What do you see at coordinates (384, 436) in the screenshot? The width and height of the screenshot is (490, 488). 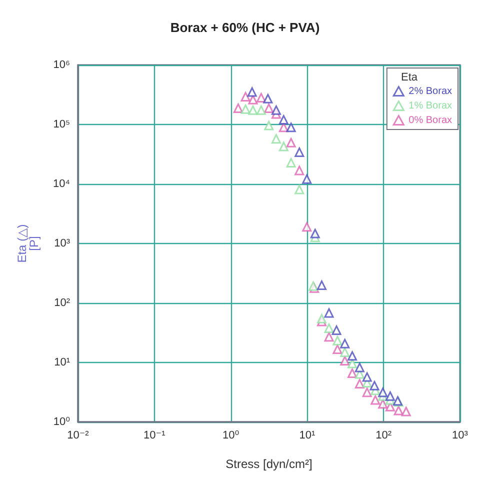 I see `x-tick-label: 10²` at bounding box center [384, 436].